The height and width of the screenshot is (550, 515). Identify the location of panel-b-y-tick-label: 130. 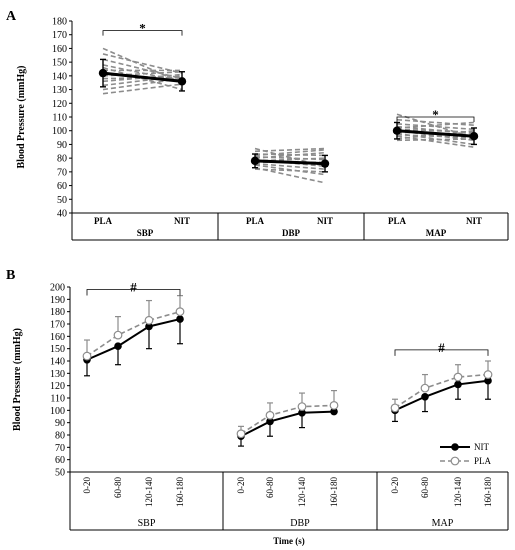
(57, 374).